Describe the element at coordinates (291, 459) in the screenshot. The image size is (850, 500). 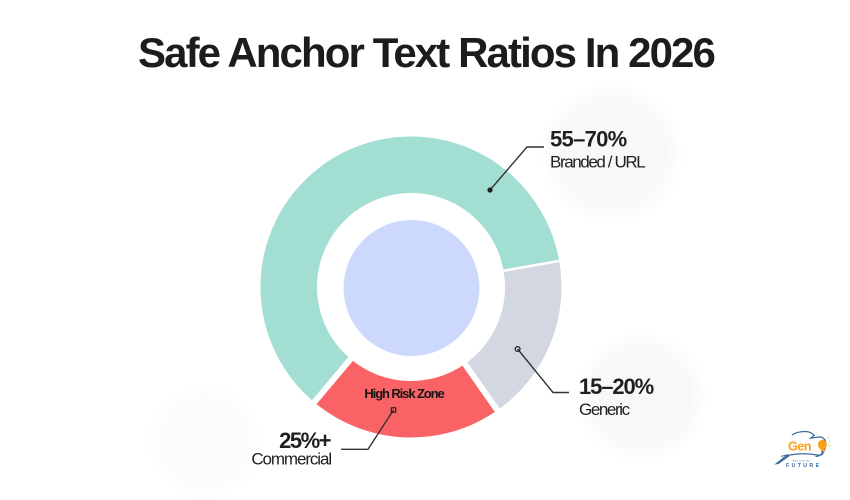
I see `svg-text: Commercial` at that location.